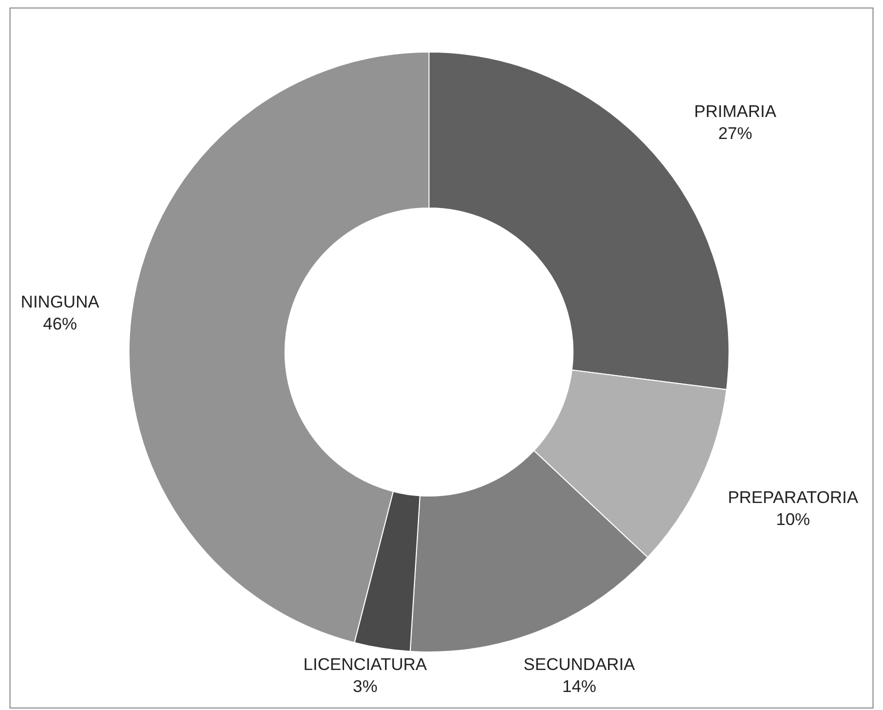 The image size is (883, 710). What do you see at coordinates (735, 134) in the screenshot?
I see `data-label: 27%` at bounding box center [735, 134].